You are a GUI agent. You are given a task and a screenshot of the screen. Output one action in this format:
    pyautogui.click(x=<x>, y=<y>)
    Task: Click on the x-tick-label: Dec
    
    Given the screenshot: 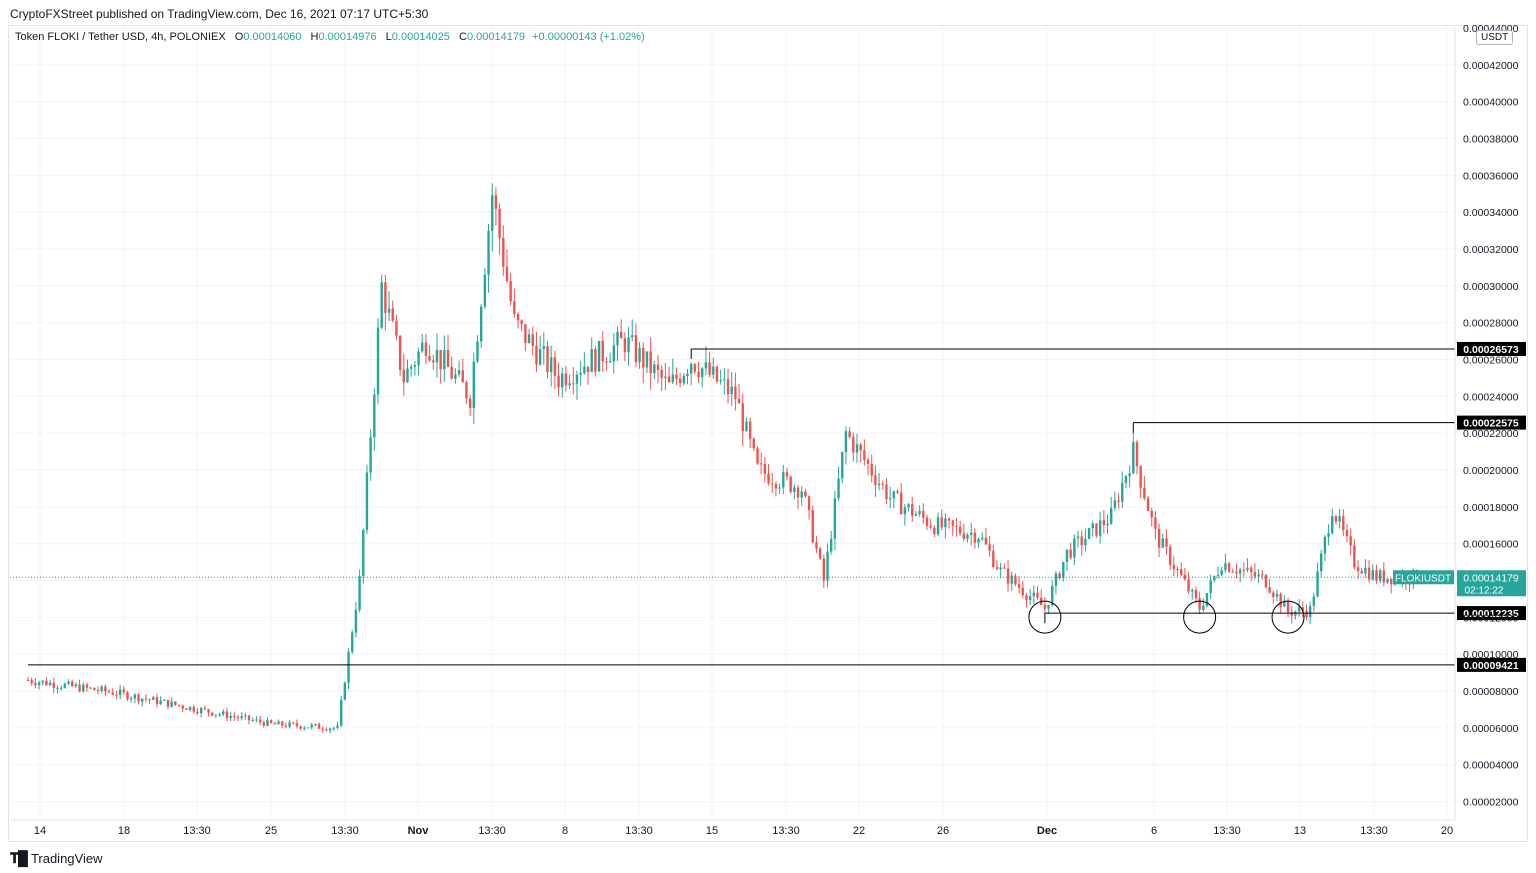 What is the action you would take?
    pyautogui.click(x=1047, y=831)
    